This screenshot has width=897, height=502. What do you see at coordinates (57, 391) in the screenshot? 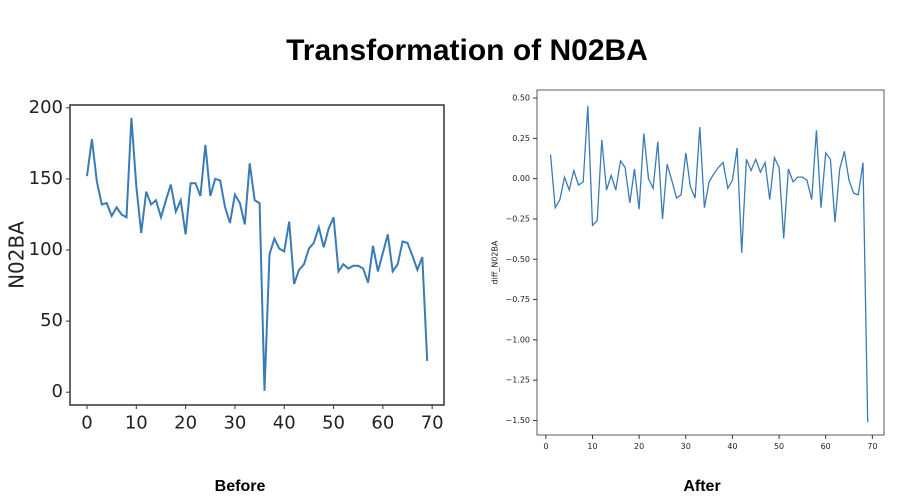
I see `y-tick-label: 0` at bounding box center [57, 391].